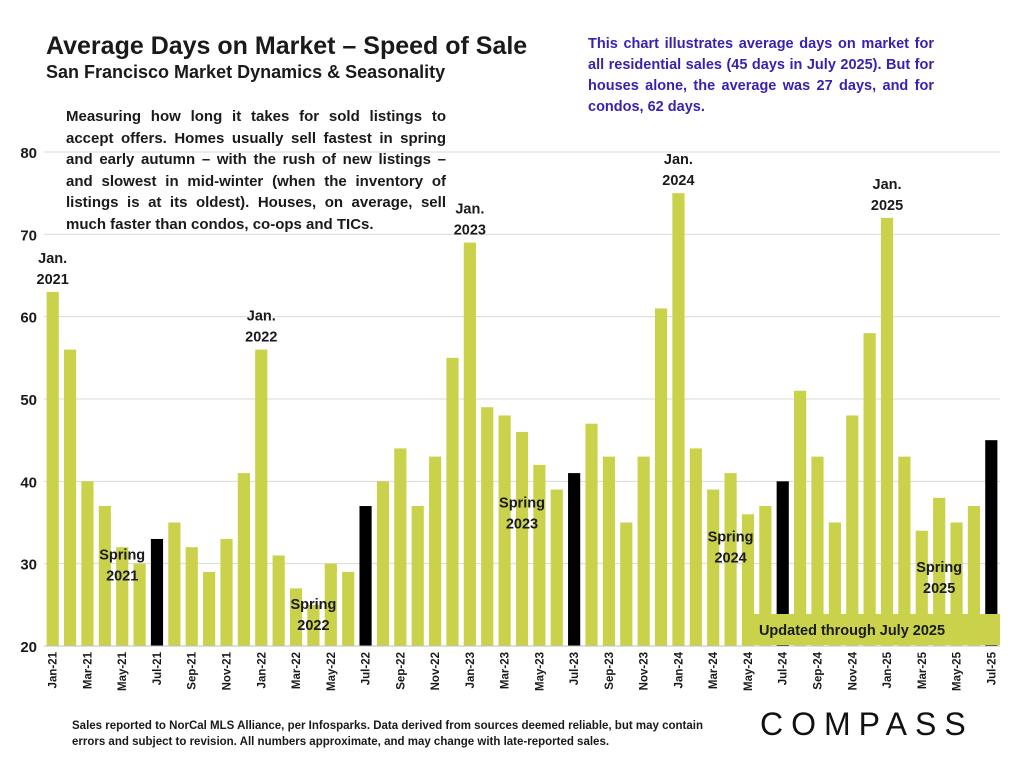 This screenshot has width=1024, height=768. I want to click on x-tick-label: Jan-25, so click(888, 669).